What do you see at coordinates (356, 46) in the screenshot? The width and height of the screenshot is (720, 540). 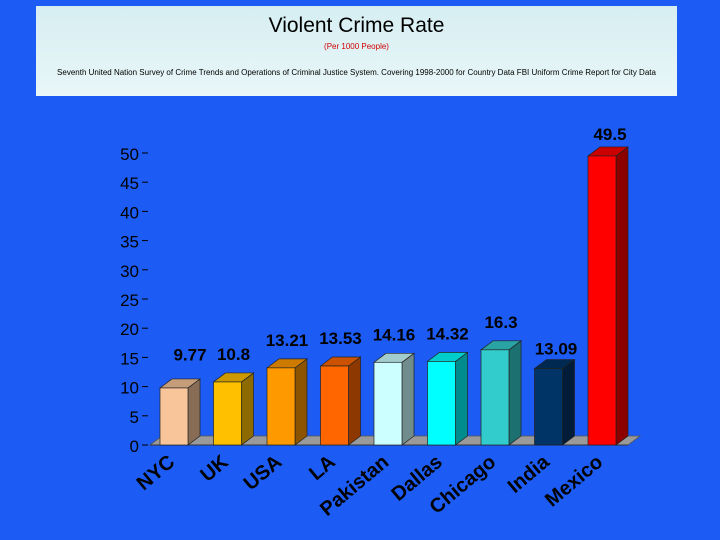 I see `chart-subtitle: (Per 1000 People)` at bounding box center [356, 46].